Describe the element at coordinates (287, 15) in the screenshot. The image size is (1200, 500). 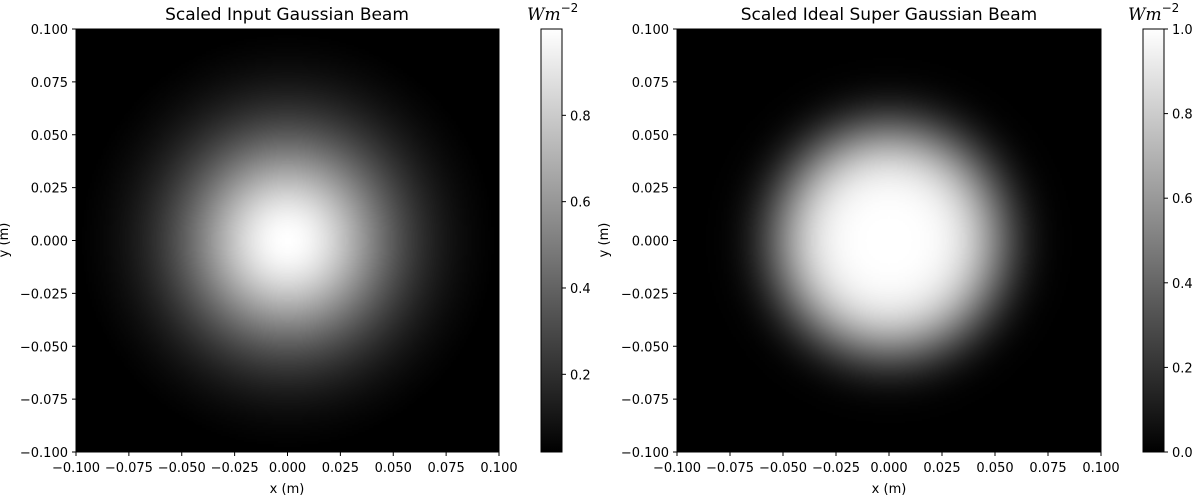
I see `chart-title: Scaled Input Gaussian Beam` at that location.